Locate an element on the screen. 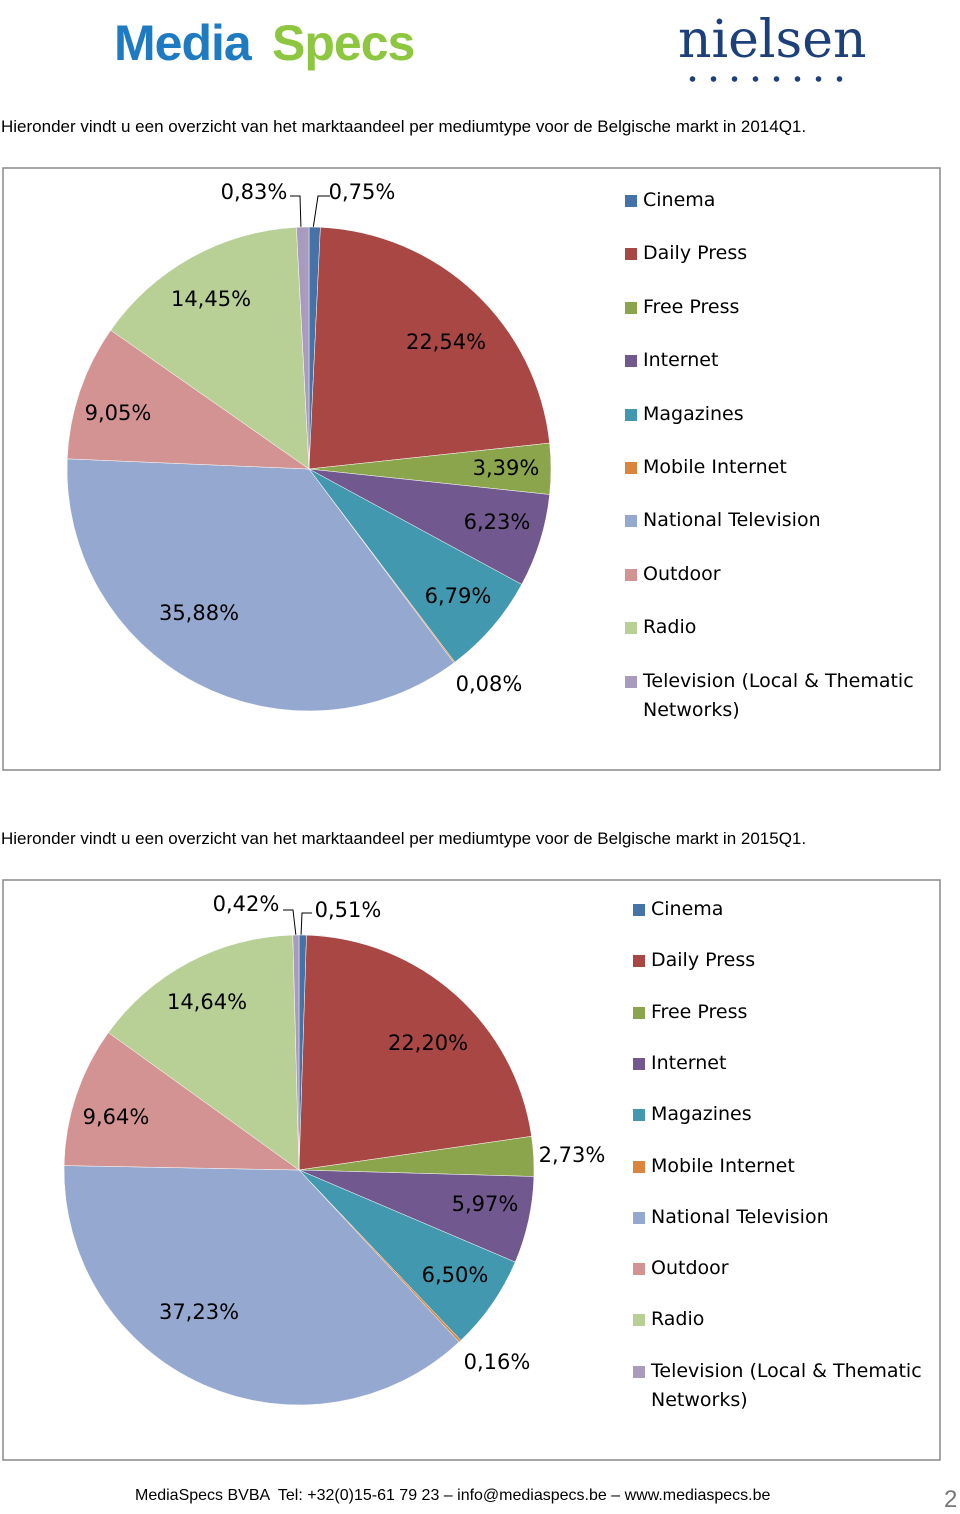 The height and width of the screenshot is (1514, 960). data-label: 2,73% is located at coordinates (572, 1155).